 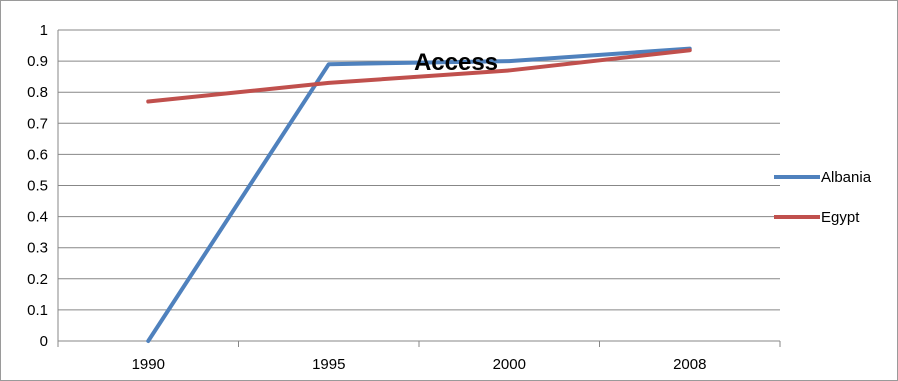 What do you see at coordinates (37, 310) in the screenshot?
I see `y-tick-label: 0.1` at bounding box center [37, 310].